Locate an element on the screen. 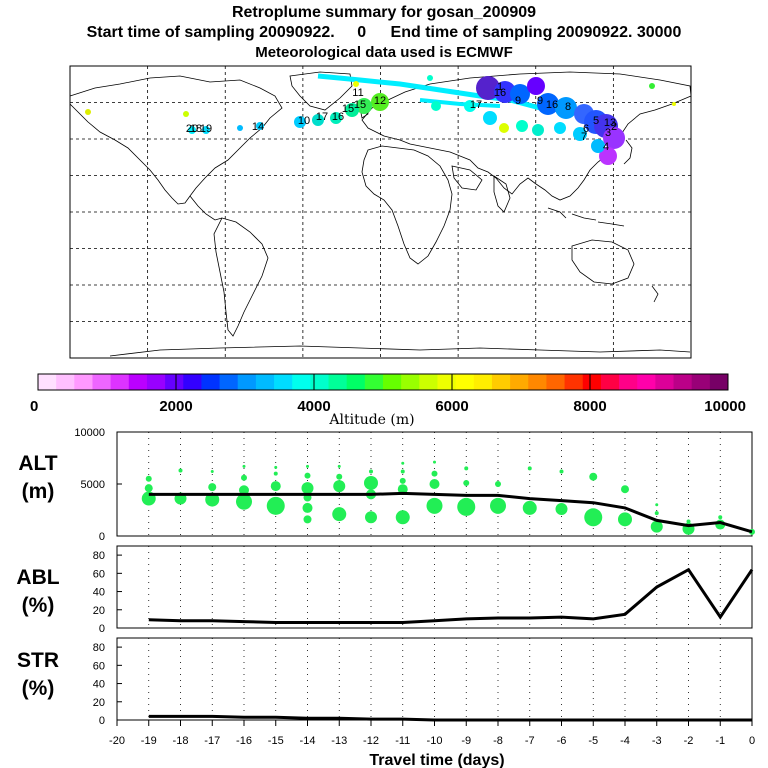 The image size is (768, 768). met-data-label: Meteorological data used is ECMWF is located at coordinates (384, 52).